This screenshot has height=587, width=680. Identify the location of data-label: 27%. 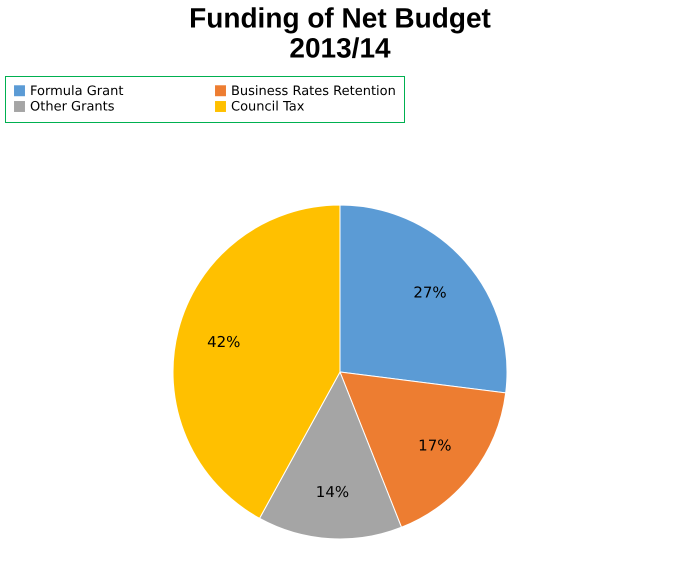
(430, 293).